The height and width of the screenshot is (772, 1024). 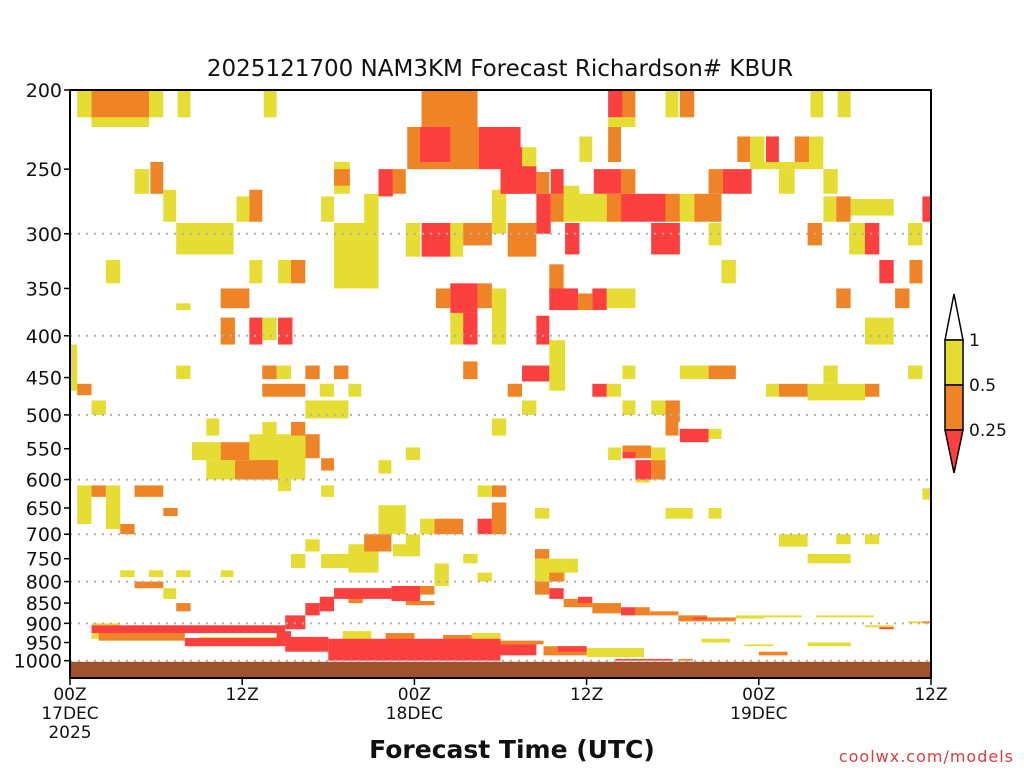 What do you see at coordinates (512, 749) in the screenshot?
I see `x-axis-label: Forecast Time (UTC)` at bounding box center [512, 749].